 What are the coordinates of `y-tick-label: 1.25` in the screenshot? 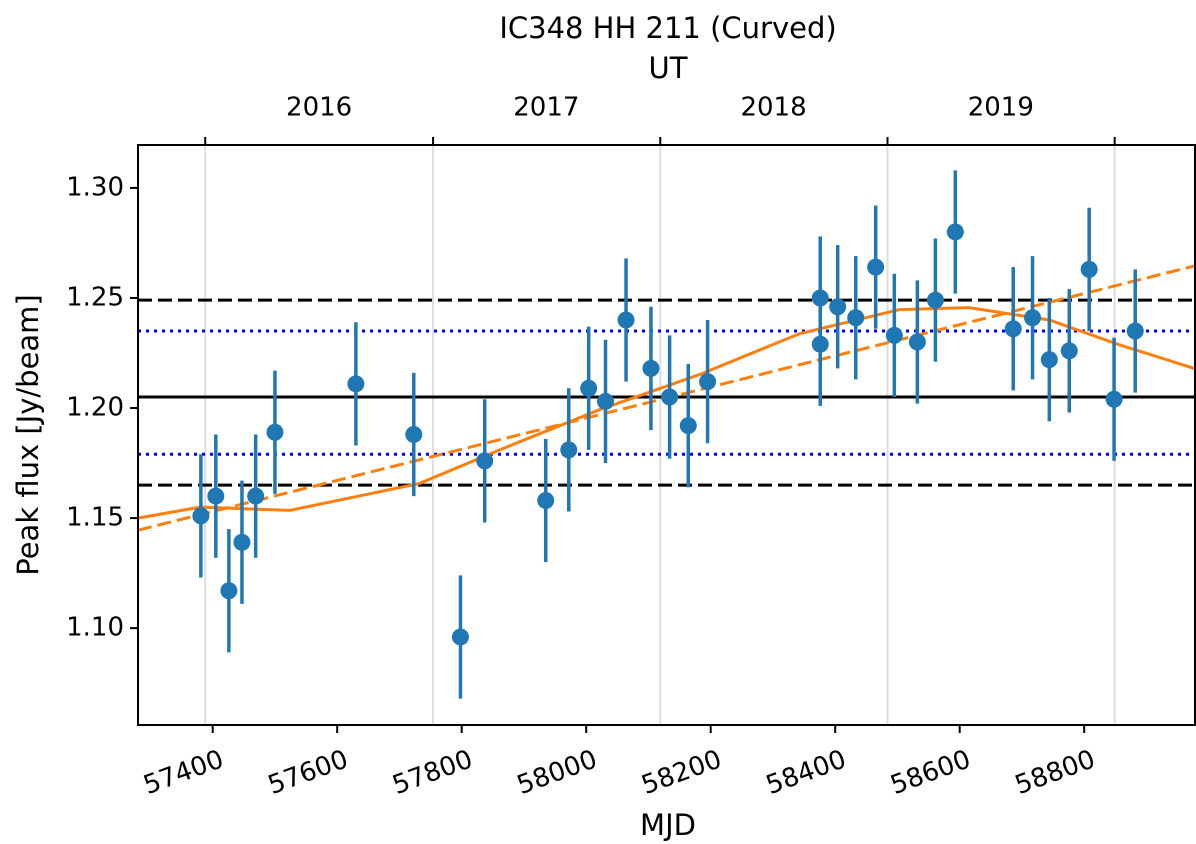 It's located at (95, 297).